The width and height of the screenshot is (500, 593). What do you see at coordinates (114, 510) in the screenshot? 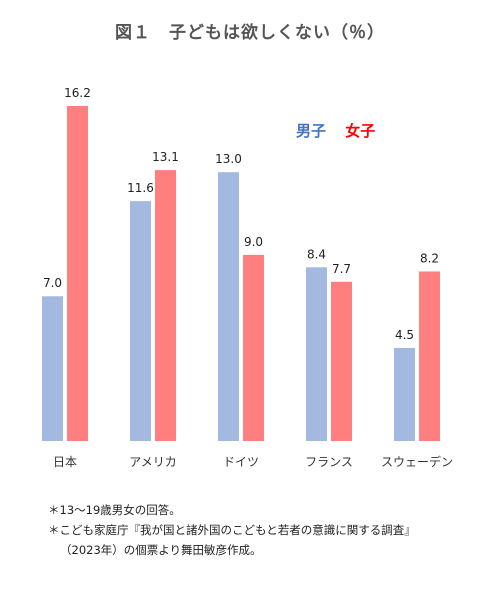
I see `footnote-1: ＊13～19歳男女の回答。` at bounding box center [114, 510].